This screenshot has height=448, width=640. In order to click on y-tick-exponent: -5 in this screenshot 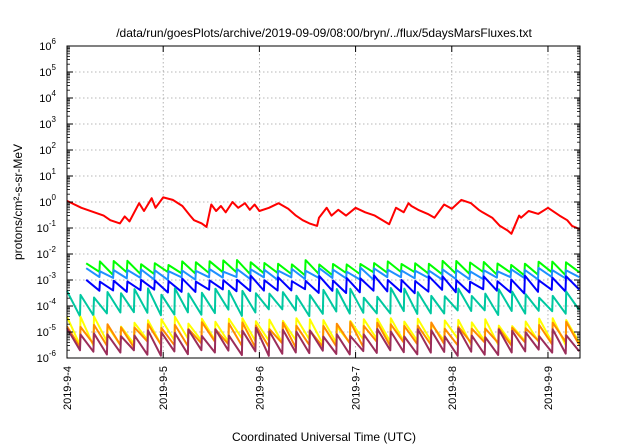, I will do `click(53, 327)`.